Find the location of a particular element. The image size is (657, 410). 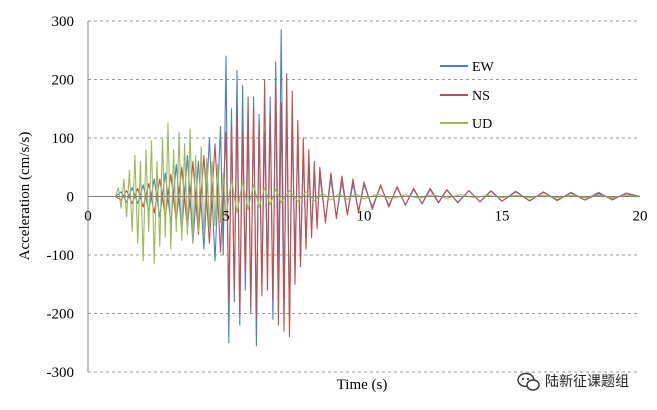

x-tick-label-2: 10 is located at coordinates (364, 217).